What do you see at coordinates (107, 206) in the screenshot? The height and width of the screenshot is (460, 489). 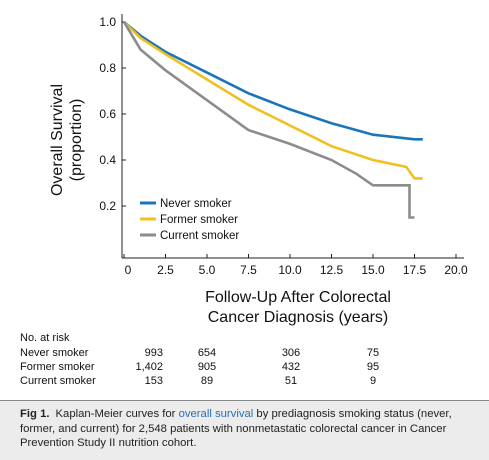 I see `y-tick-label: 0.2` at bounding box center [107, 206].